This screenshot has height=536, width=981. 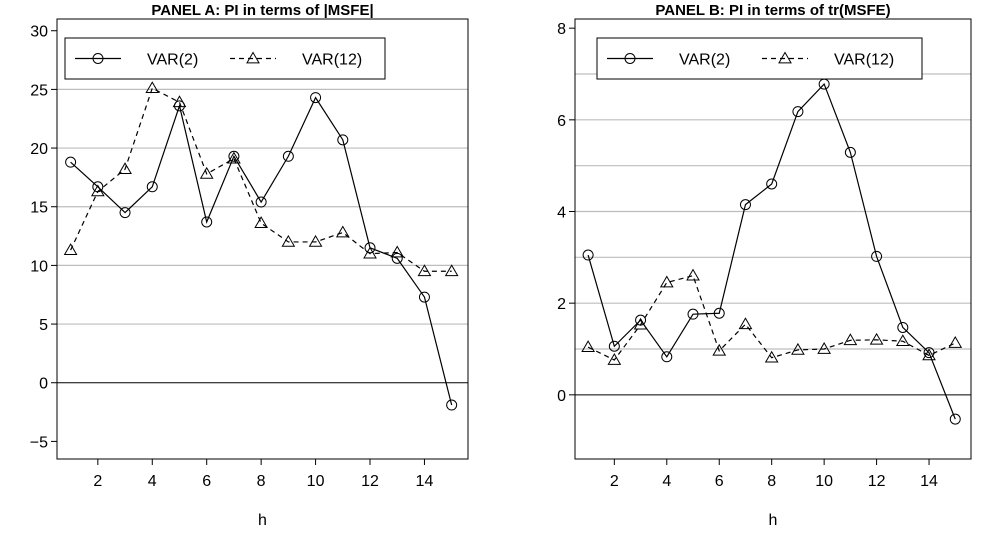 I want to click on y-tick-label: 8, so click(x=561, y=29).